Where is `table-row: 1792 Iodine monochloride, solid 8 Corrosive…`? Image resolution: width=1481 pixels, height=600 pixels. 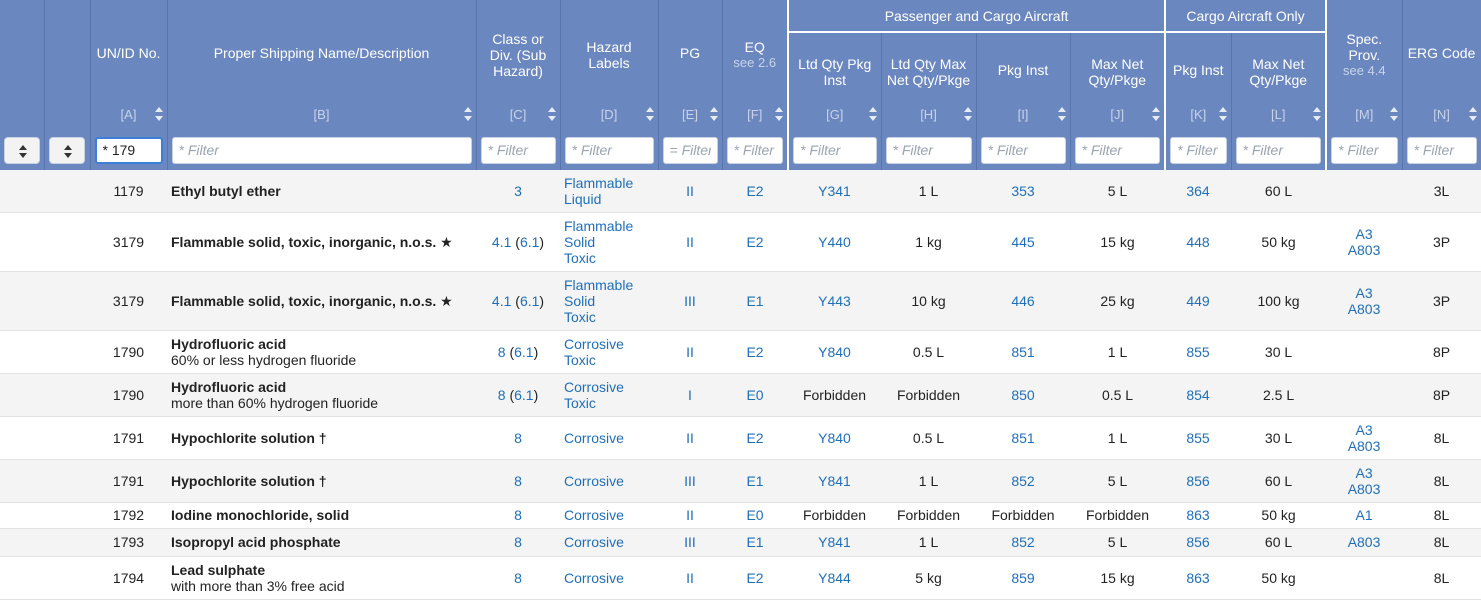
table-row: 1792 Iodine monochloride, solid 8 Corrosive… is located at coordinates (740, 515).